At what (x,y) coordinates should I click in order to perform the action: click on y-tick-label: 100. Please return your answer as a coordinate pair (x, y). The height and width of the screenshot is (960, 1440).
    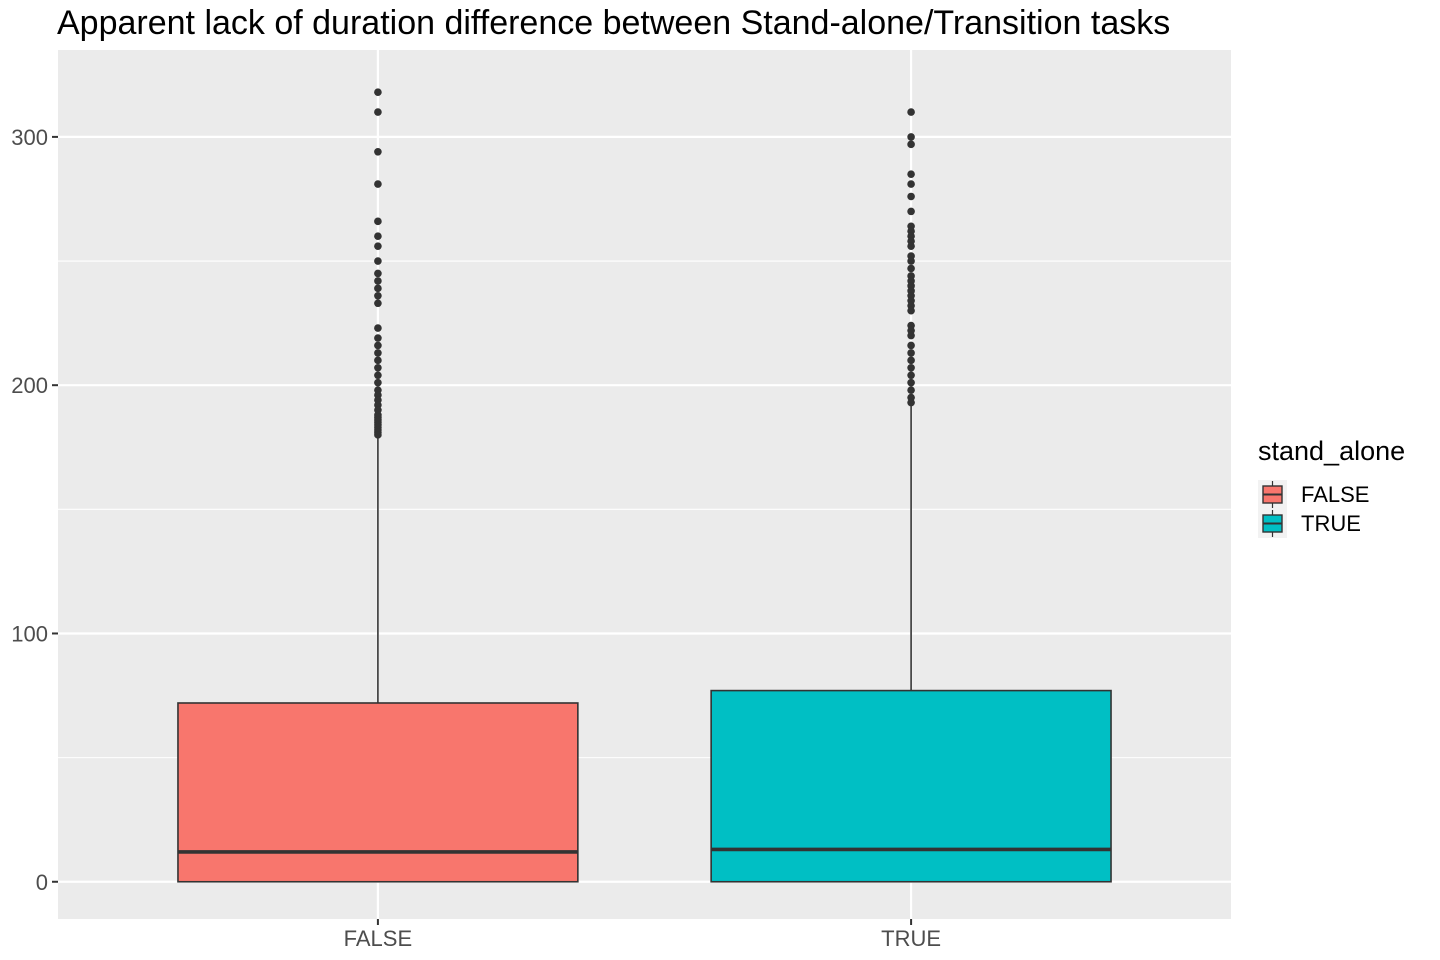
    Looking at the image, I should click on (29, 633).